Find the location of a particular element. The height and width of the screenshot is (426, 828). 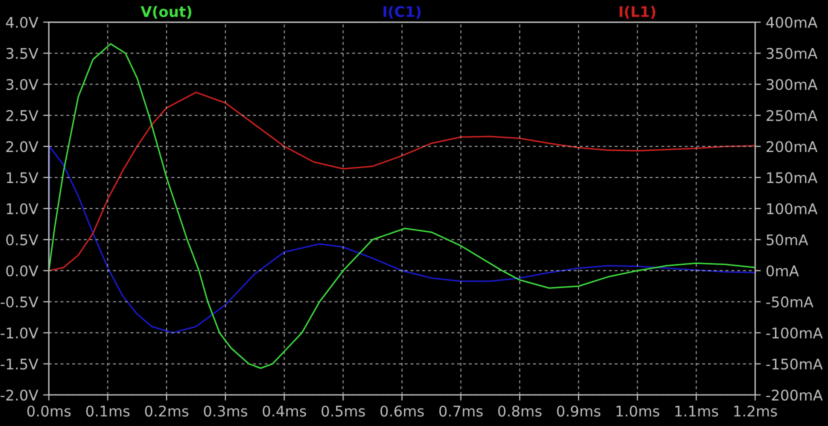

y2-tick-label: 150mA is located at coordinates (792, 178).